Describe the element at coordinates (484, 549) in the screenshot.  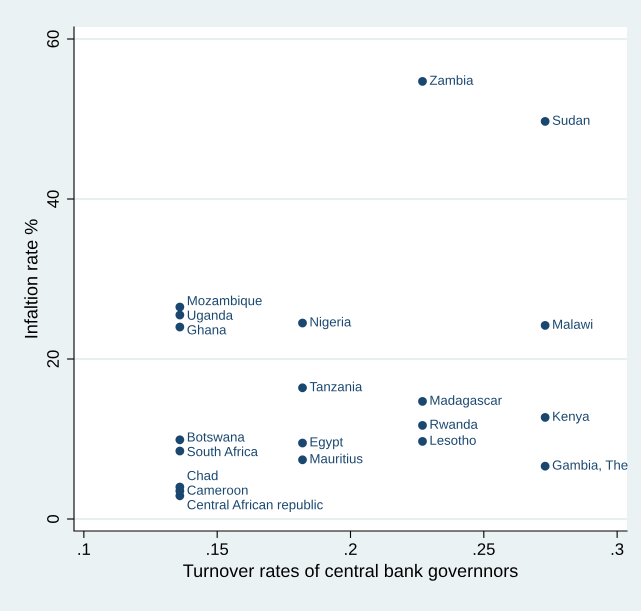
I see `x-tick-label: .25` at that location.